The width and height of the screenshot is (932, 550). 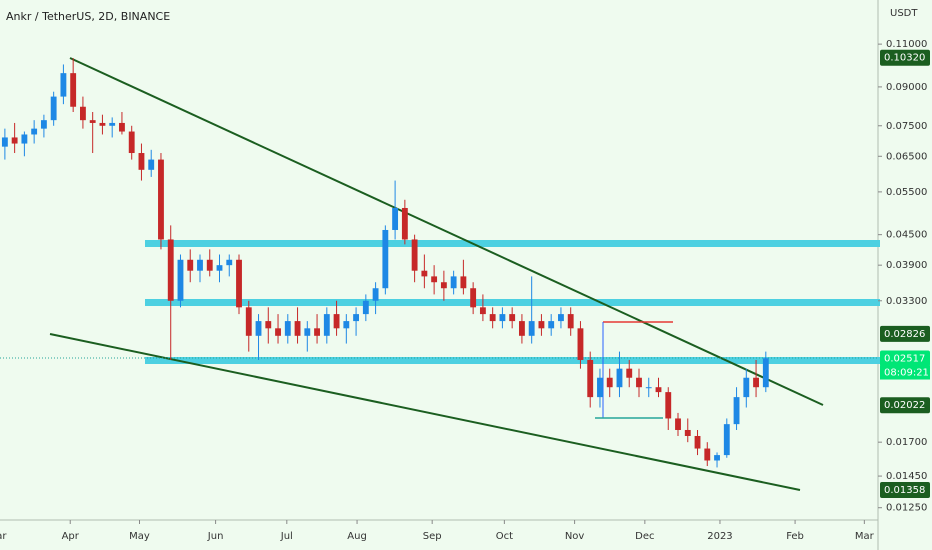 I want to click on chart-title: Ankr / TetherUS, 2D, BINANCE, so click(x=88, y=16).